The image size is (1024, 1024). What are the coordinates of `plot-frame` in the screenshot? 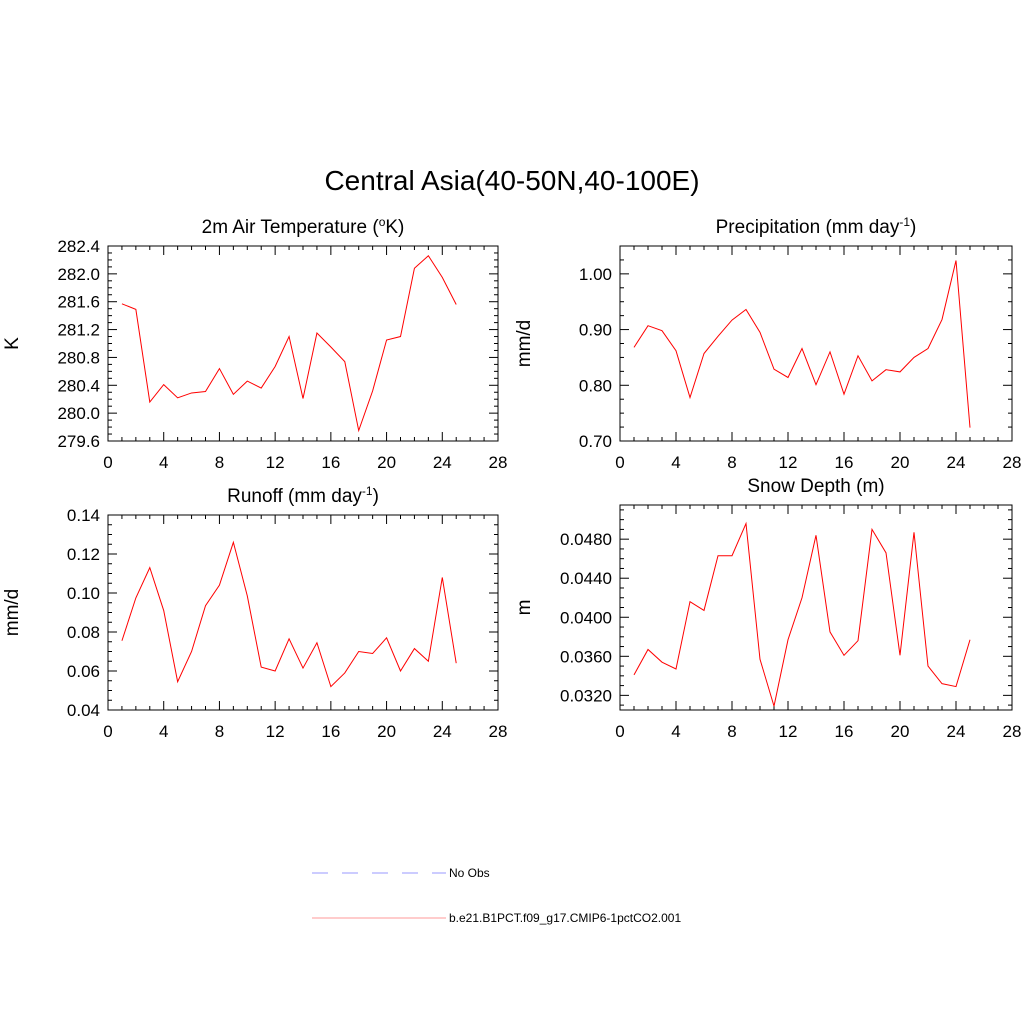 It's located at (816, 343).